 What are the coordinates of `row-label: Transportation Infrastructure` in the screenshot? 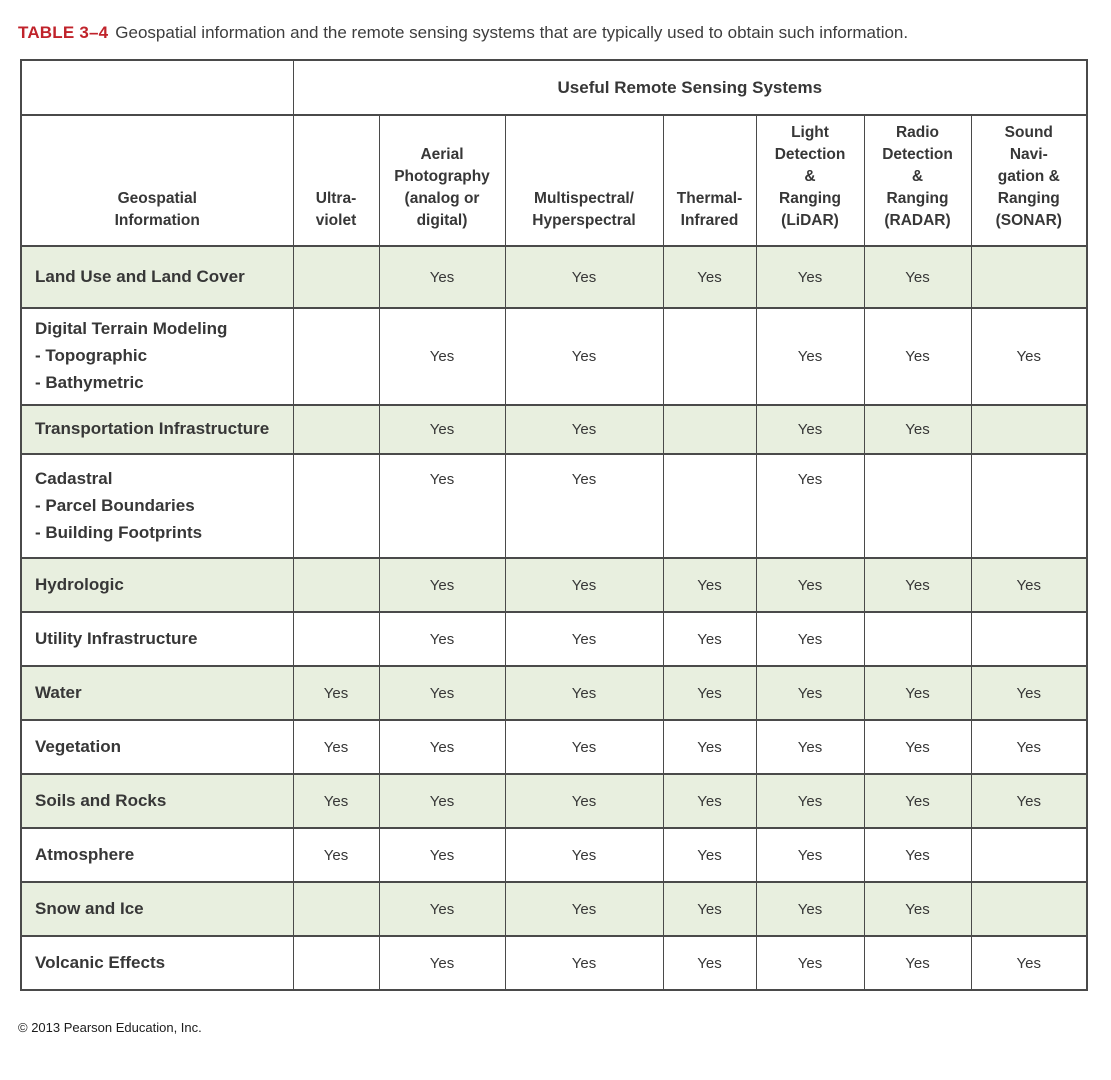 It's located at (157, 430).